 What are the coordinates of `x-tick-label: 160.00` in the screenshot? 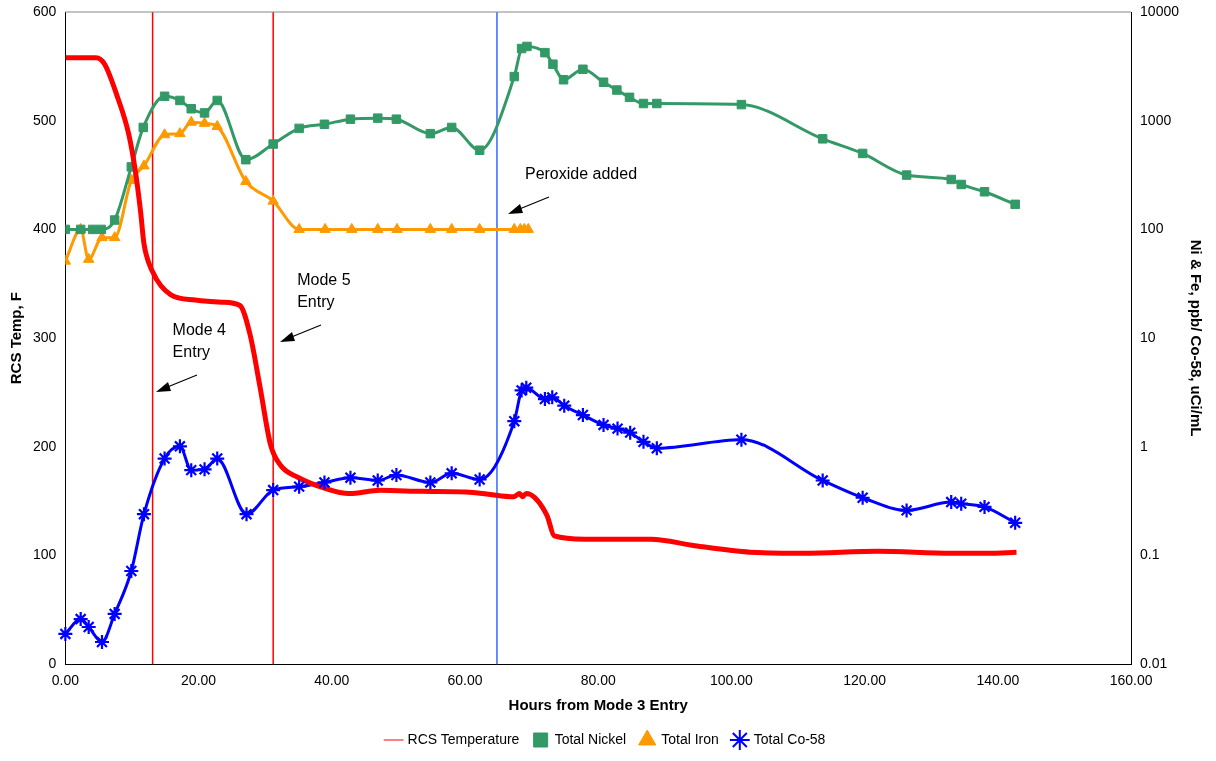 It's located at (1131, 680).